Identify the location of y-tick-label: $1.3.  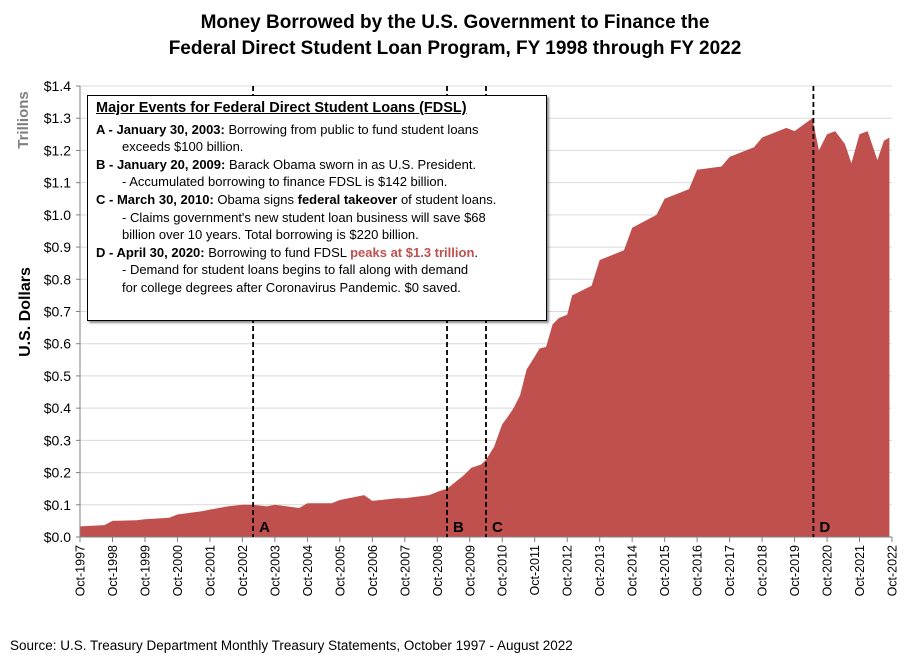
(57, 118).